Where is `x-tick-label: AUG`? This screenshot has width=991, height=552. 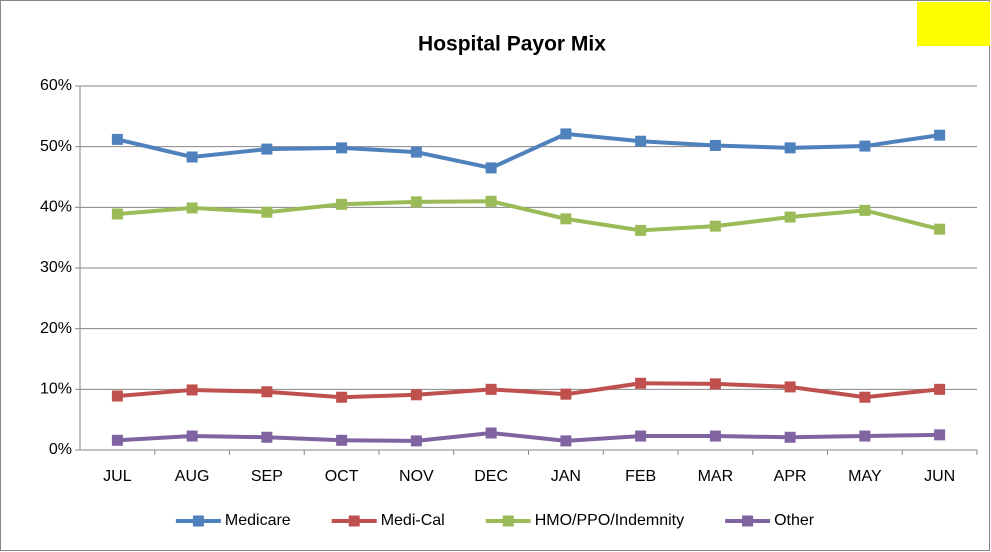 x-tick-label: AUG is located at coordinates (192, 476).